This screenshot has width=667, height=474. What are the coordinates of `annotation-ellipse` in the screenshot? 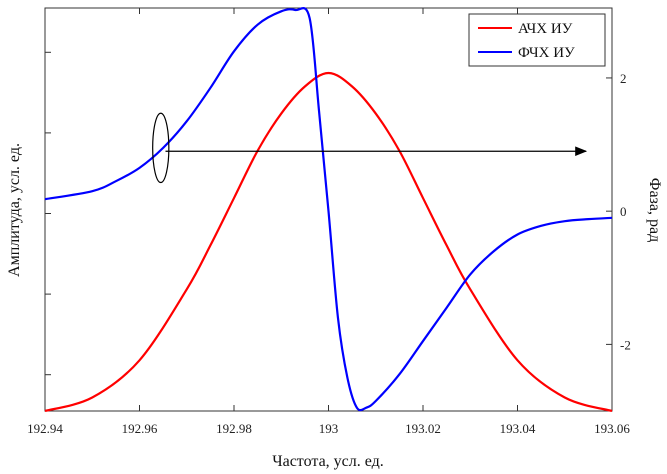 It's located at (161, 148).